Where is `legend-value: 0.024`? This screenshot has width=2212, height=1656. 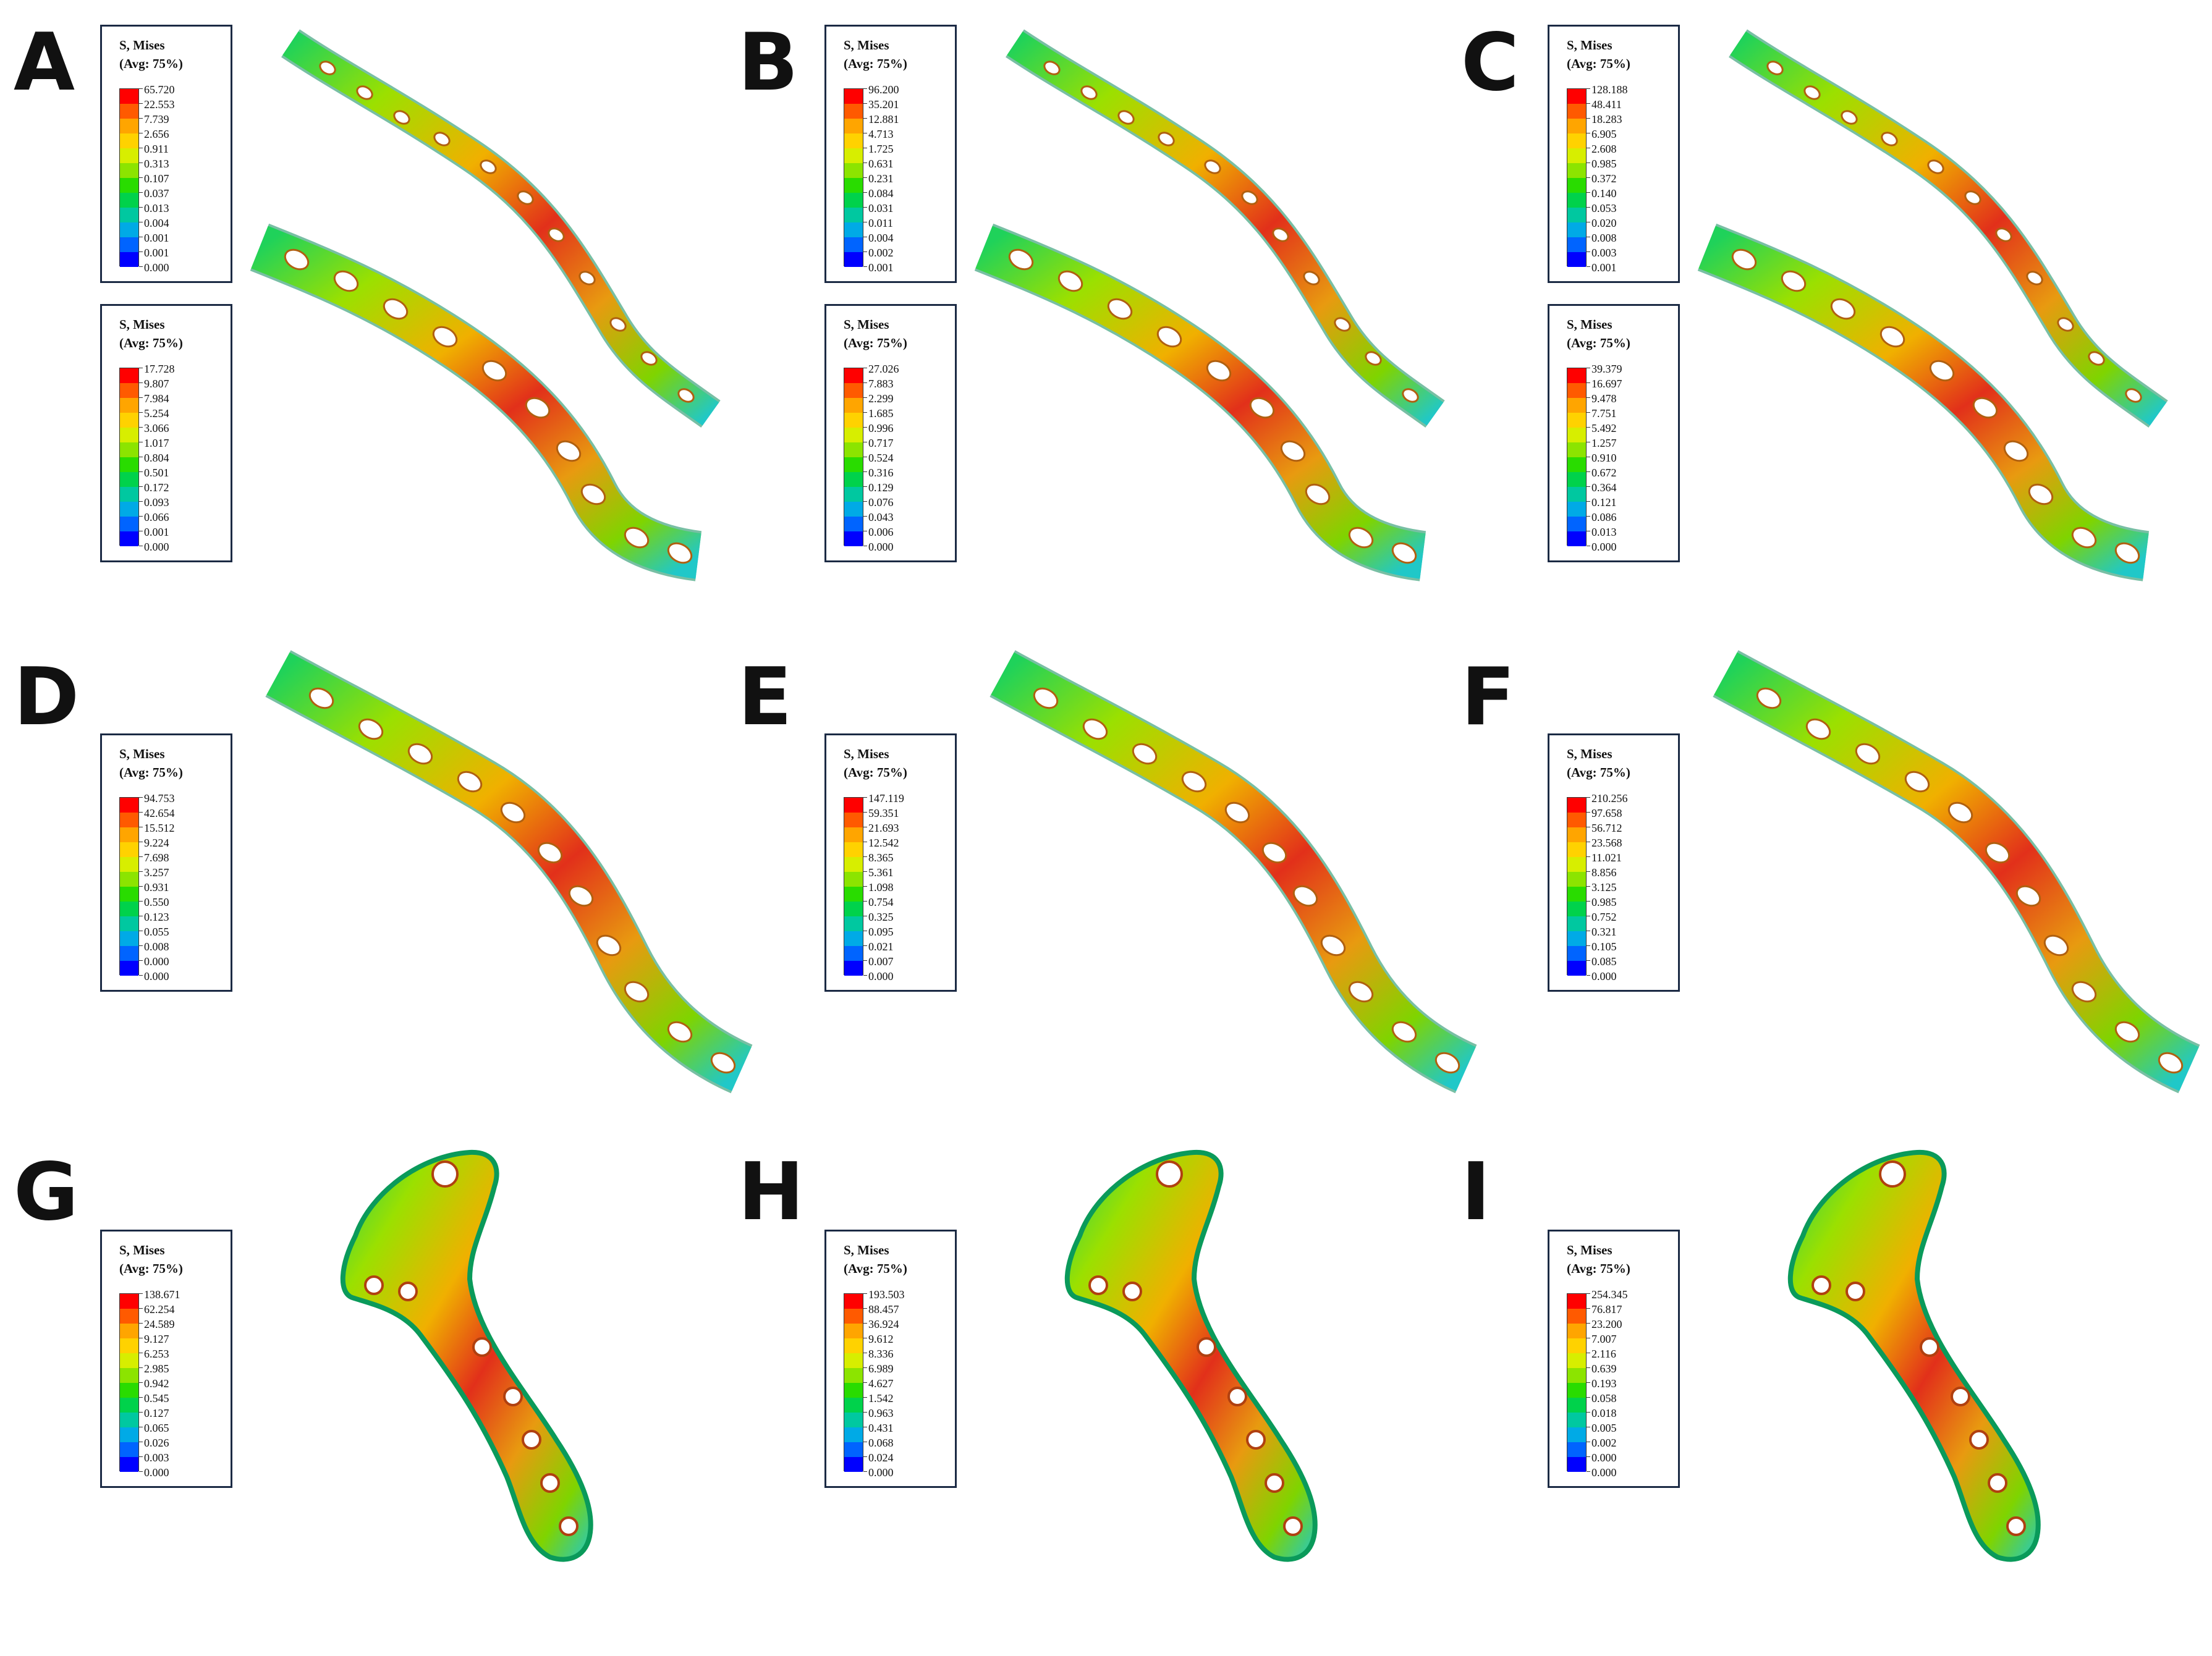
legend-value: 0.024 is located at coordinates (881, 1458).